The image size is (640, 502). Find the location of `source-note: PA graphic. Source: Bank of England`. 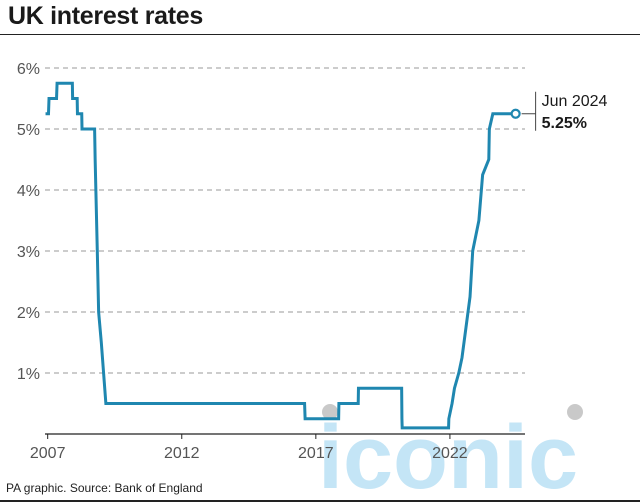

source-note: PA graphic. Source: Bank of England is located at coordinates (104, 488).